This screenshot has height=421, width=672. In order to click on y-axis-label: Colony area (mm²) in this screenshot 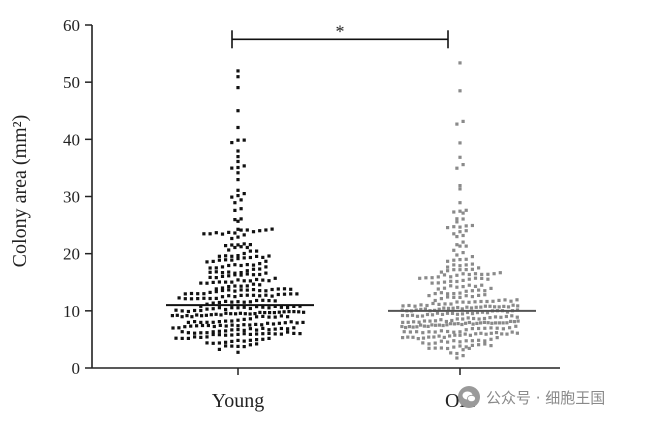, I will do `click(20, 191)`.